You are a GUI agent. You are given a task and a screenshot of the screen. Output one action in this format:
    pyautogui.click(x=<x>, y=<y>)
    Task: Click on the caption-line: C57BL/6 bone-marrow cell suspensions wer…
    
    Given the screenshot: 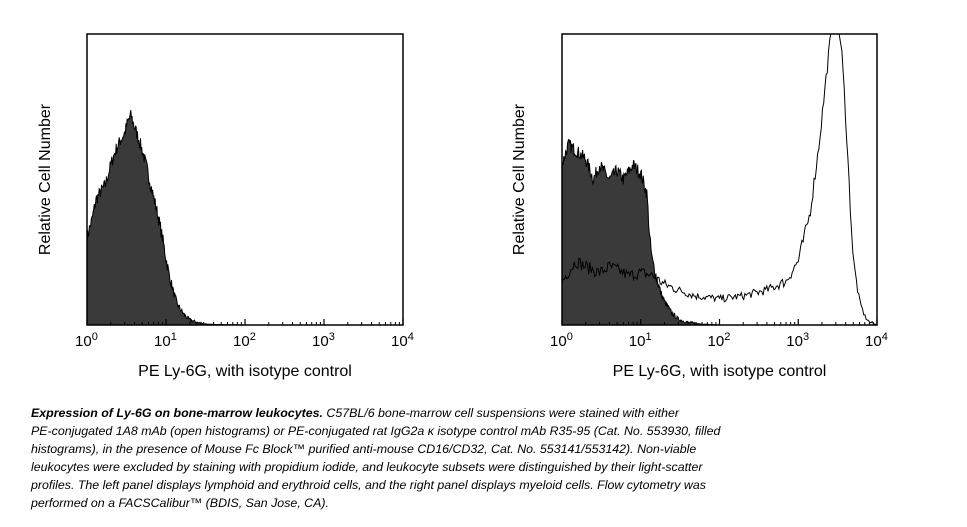 What is the action you would take?
    pyautogui.click(x=501, y=413)
    